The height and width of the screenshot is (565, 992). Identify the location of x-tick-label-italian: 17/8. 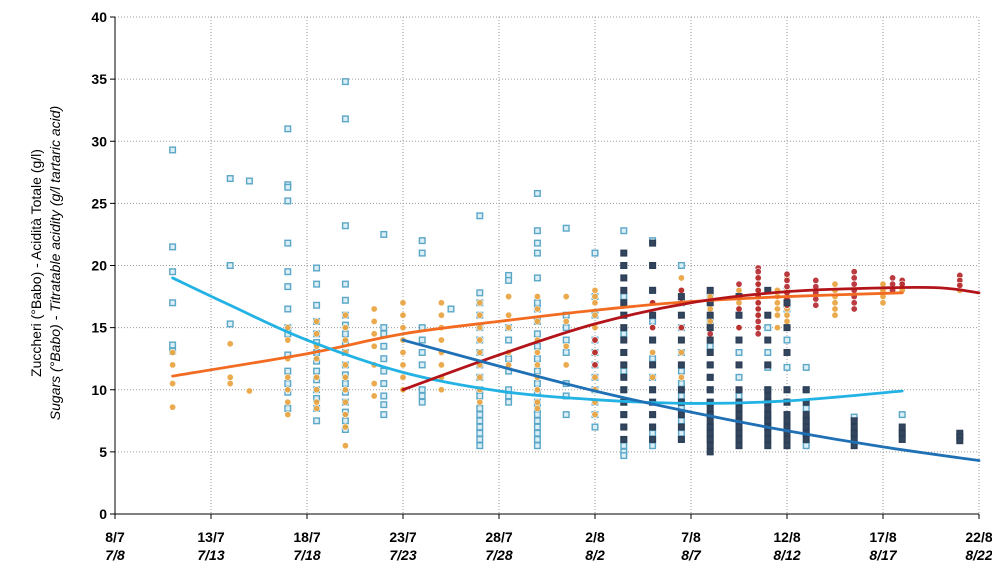
(882, 537).